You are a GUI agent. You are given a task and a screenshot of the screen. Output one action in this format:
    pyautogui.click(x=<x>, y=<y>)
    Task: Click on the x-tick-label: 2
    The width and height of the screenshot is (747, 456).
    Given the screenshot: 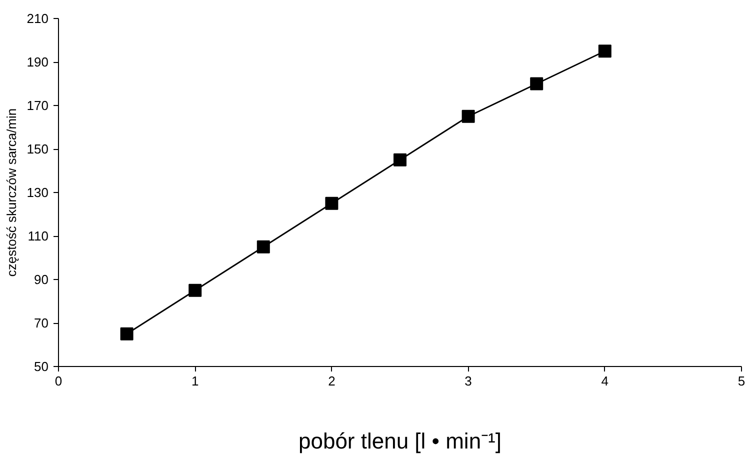 What is the action you would take?
    pyautogui.click(x=332, y=381)
    